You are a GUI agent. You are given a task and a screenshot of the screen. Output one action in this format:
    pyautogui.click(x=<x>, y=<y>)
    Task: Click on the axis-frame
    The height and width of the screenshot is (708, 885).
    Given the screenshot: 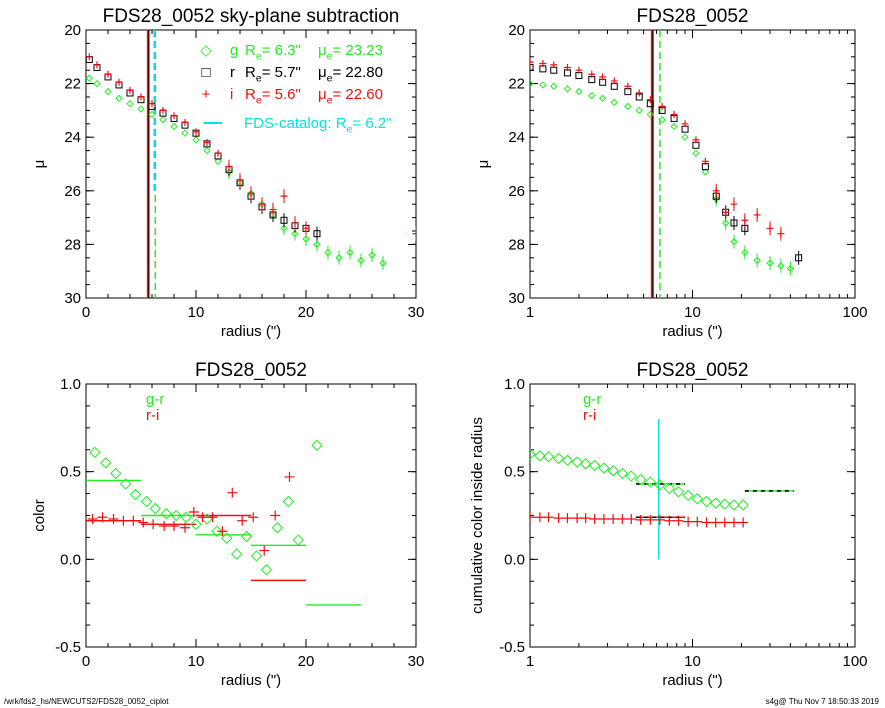 What is the action you would take?
    pyautogui.click(x=692, y=515)
    